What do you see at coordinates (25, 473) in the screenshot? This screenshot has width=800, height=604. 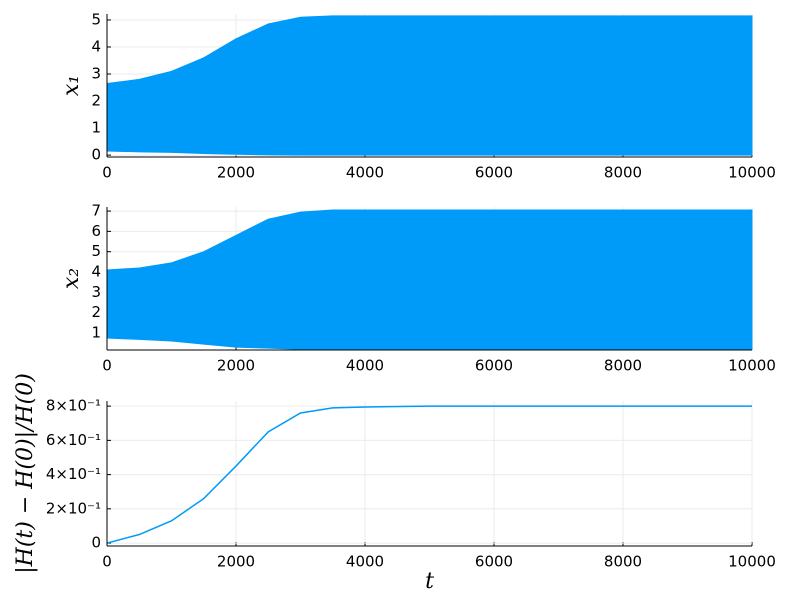 I see `y-axis-label: |H(t) − H(0)|/H(0)` at bounding box center [25, 473].